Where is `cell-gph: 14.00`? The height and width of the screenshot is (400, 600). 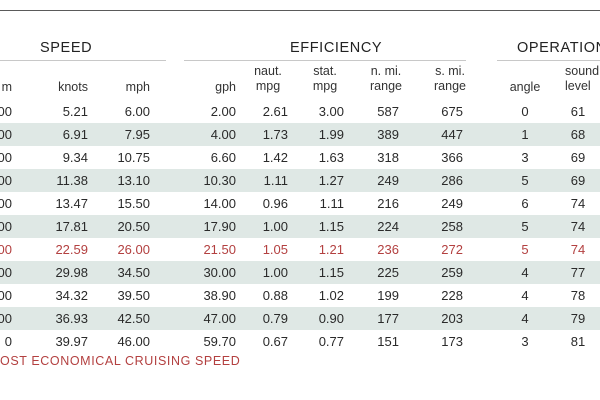
cell-gph: 14.00 is located at coordinates (219, 203).